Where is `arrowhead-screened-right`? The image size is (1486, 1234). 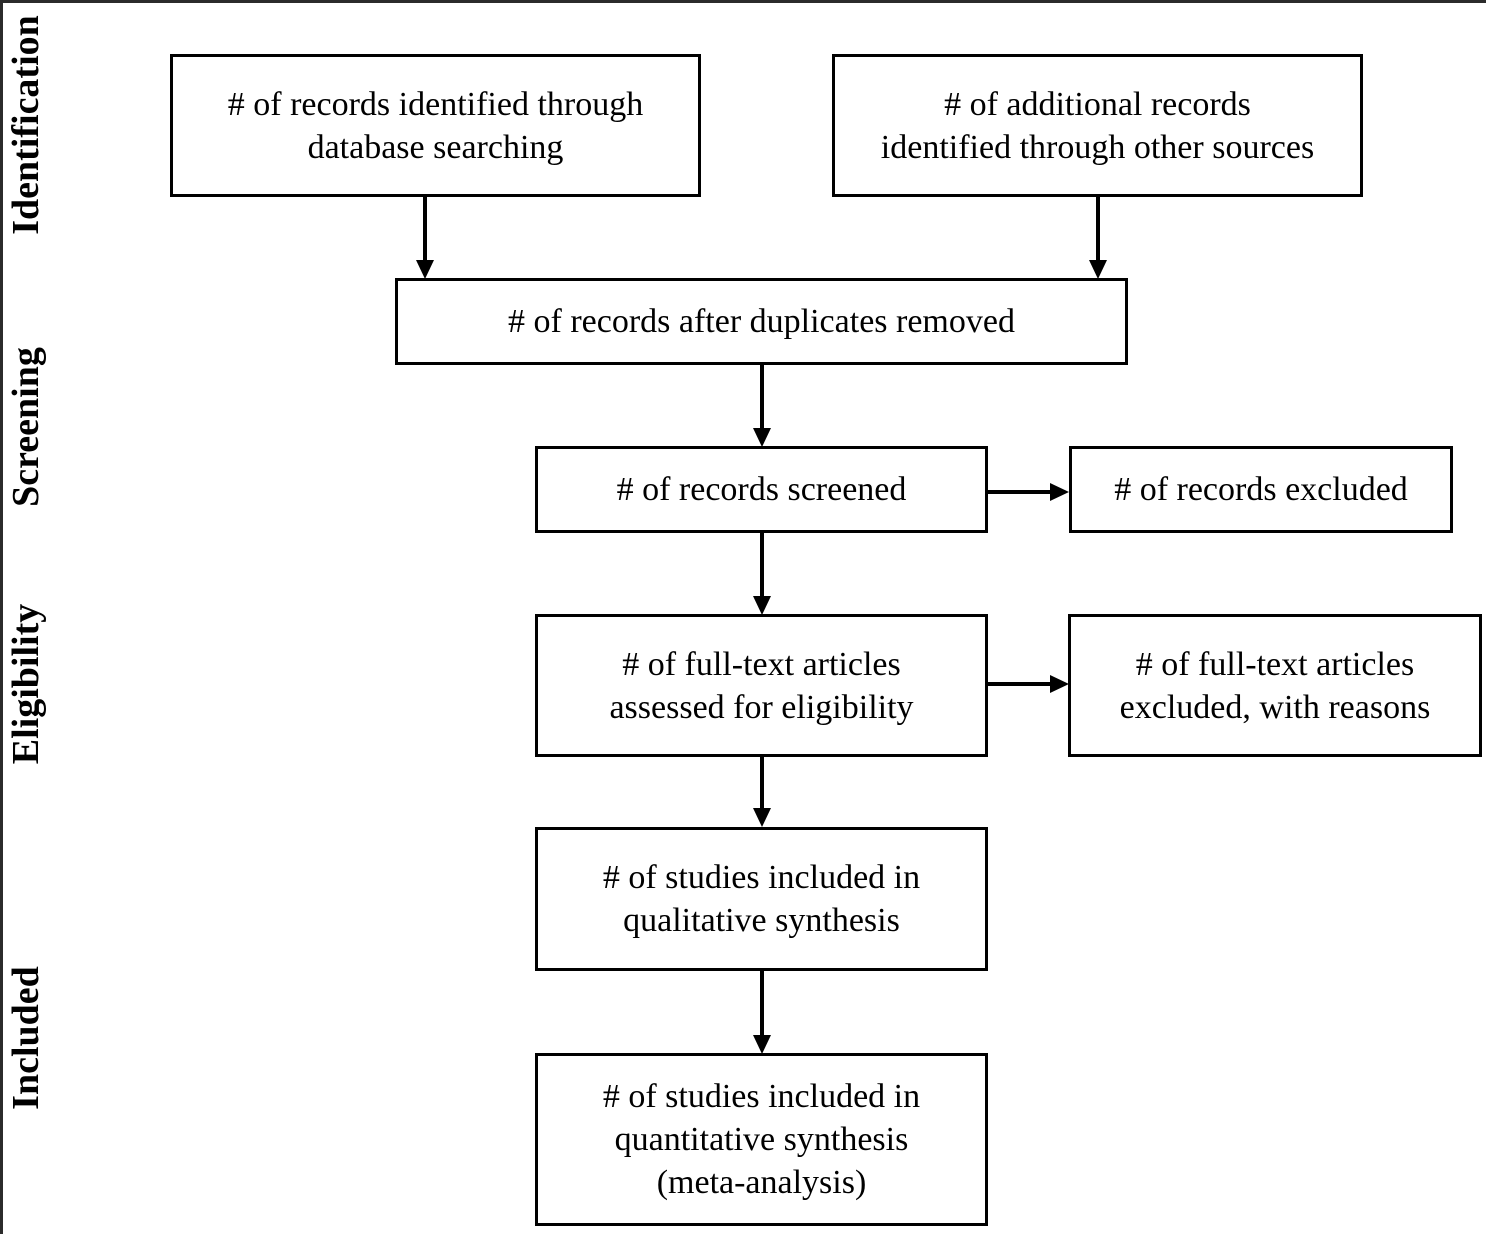 arrowhead-screened-right is located at coordinates (1059, 492).